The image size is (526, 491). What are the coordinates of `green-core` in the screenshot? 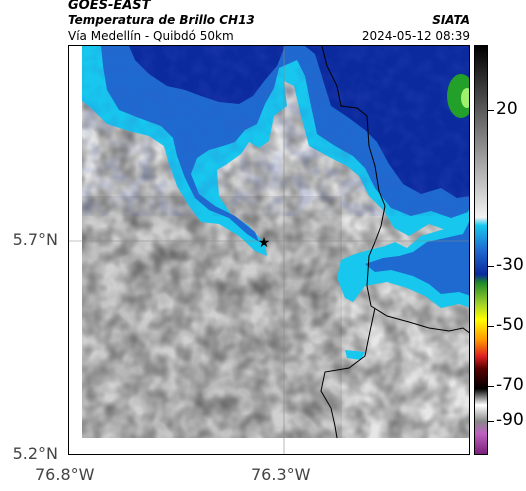 It's located at (458, 96).